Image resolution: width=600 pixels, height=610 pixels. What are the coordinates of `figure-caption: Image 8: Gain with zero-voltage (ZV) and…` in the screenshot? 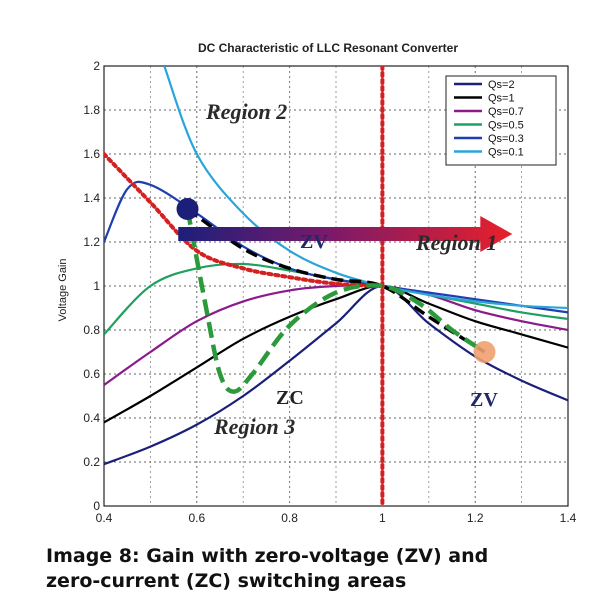 It's located at (306, 569).